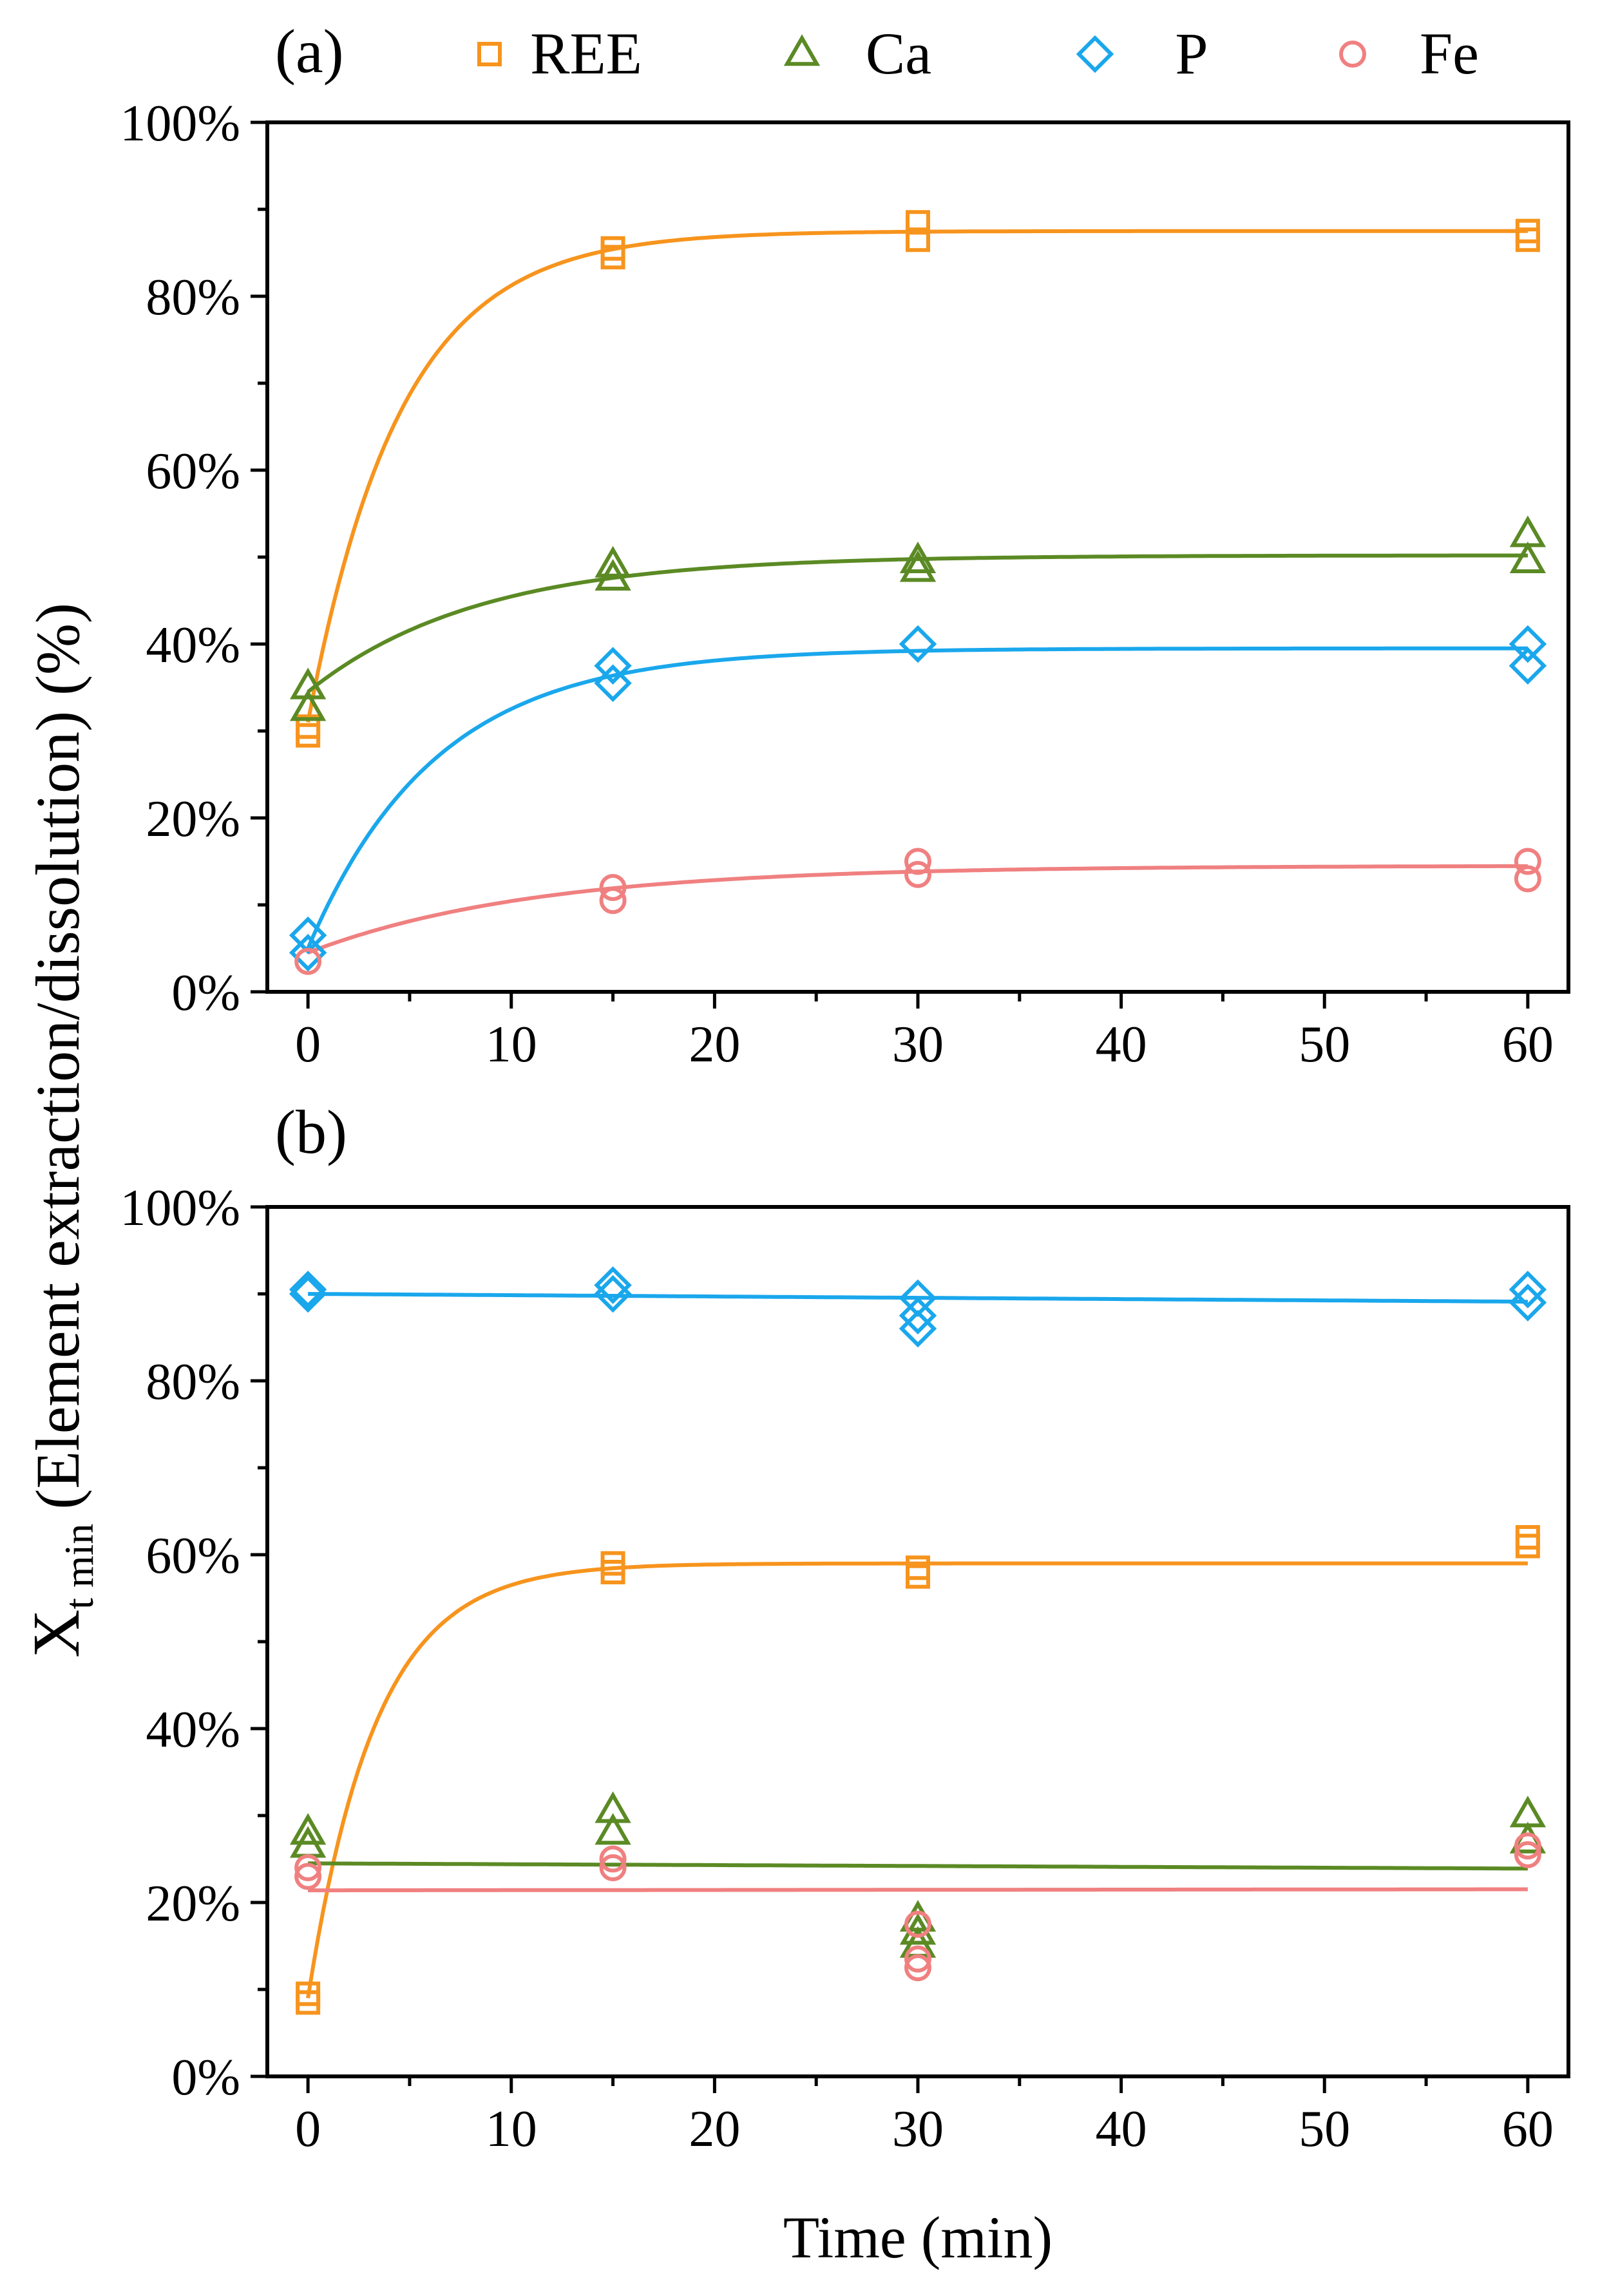  Describe the element at coordinates (586, 54) in the screenshot. I see `legend-label-ree: REE` at that location.